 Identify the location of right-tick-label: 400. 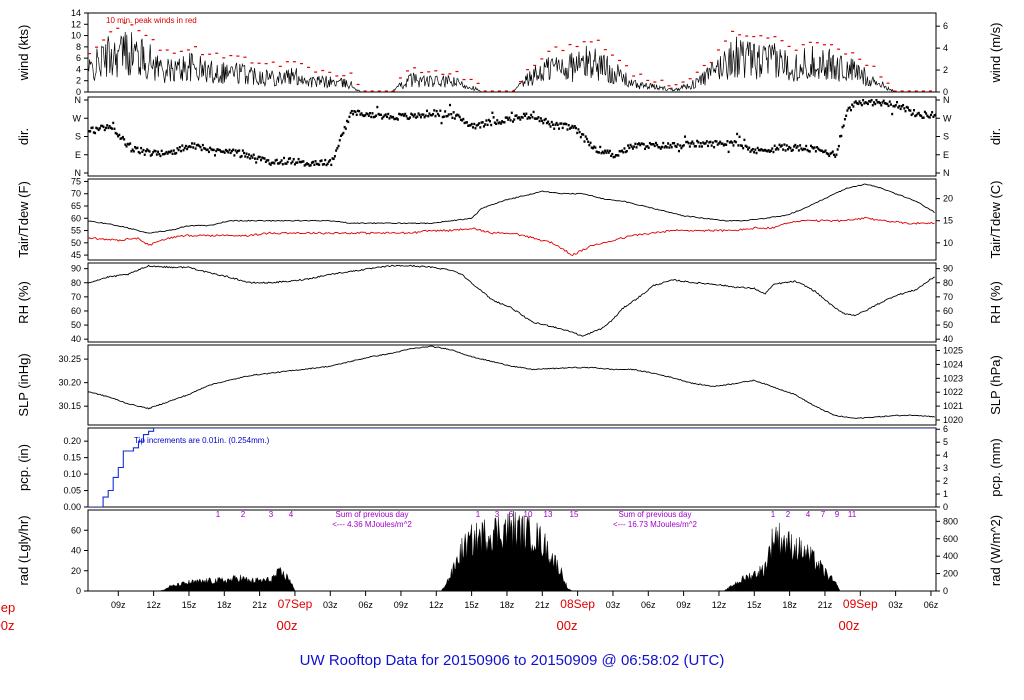
(950, 556).